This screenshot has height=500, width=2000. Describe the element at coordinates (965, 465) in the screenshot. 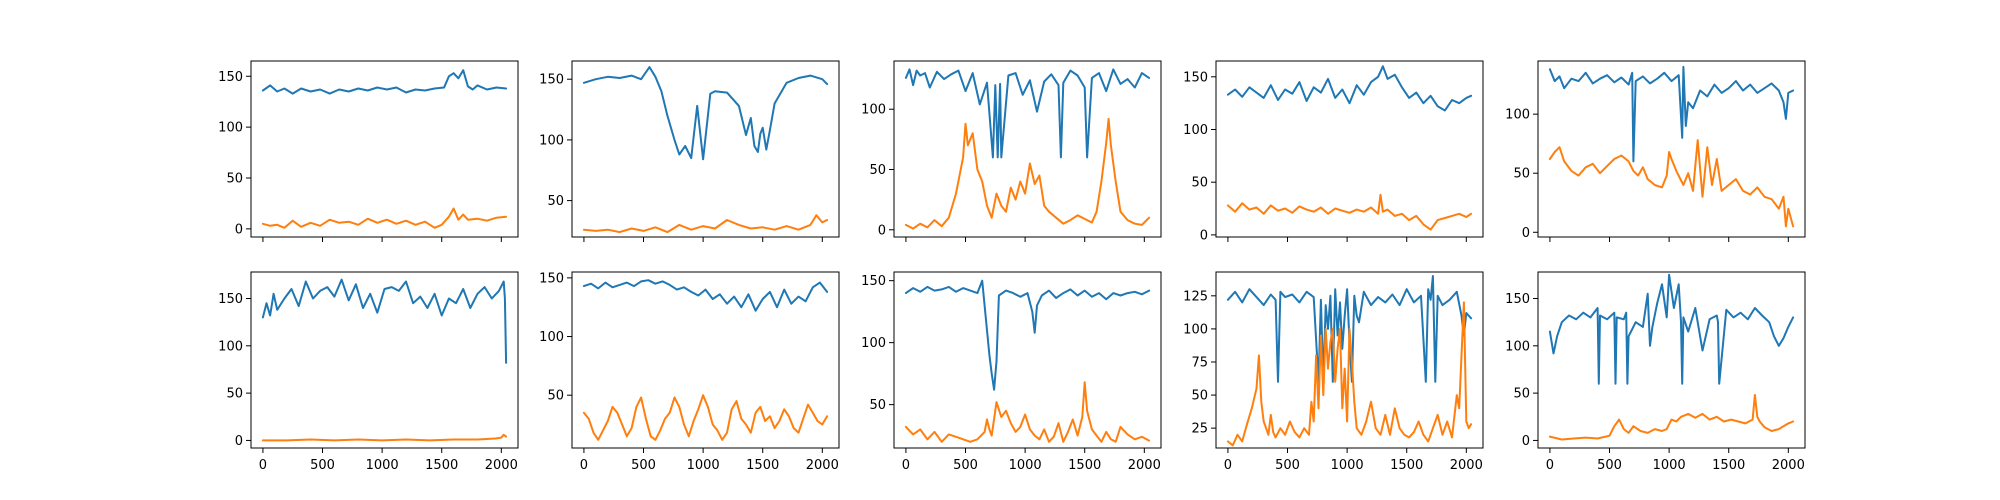

I see `subplot-8-xtick-label: 500` at that location.